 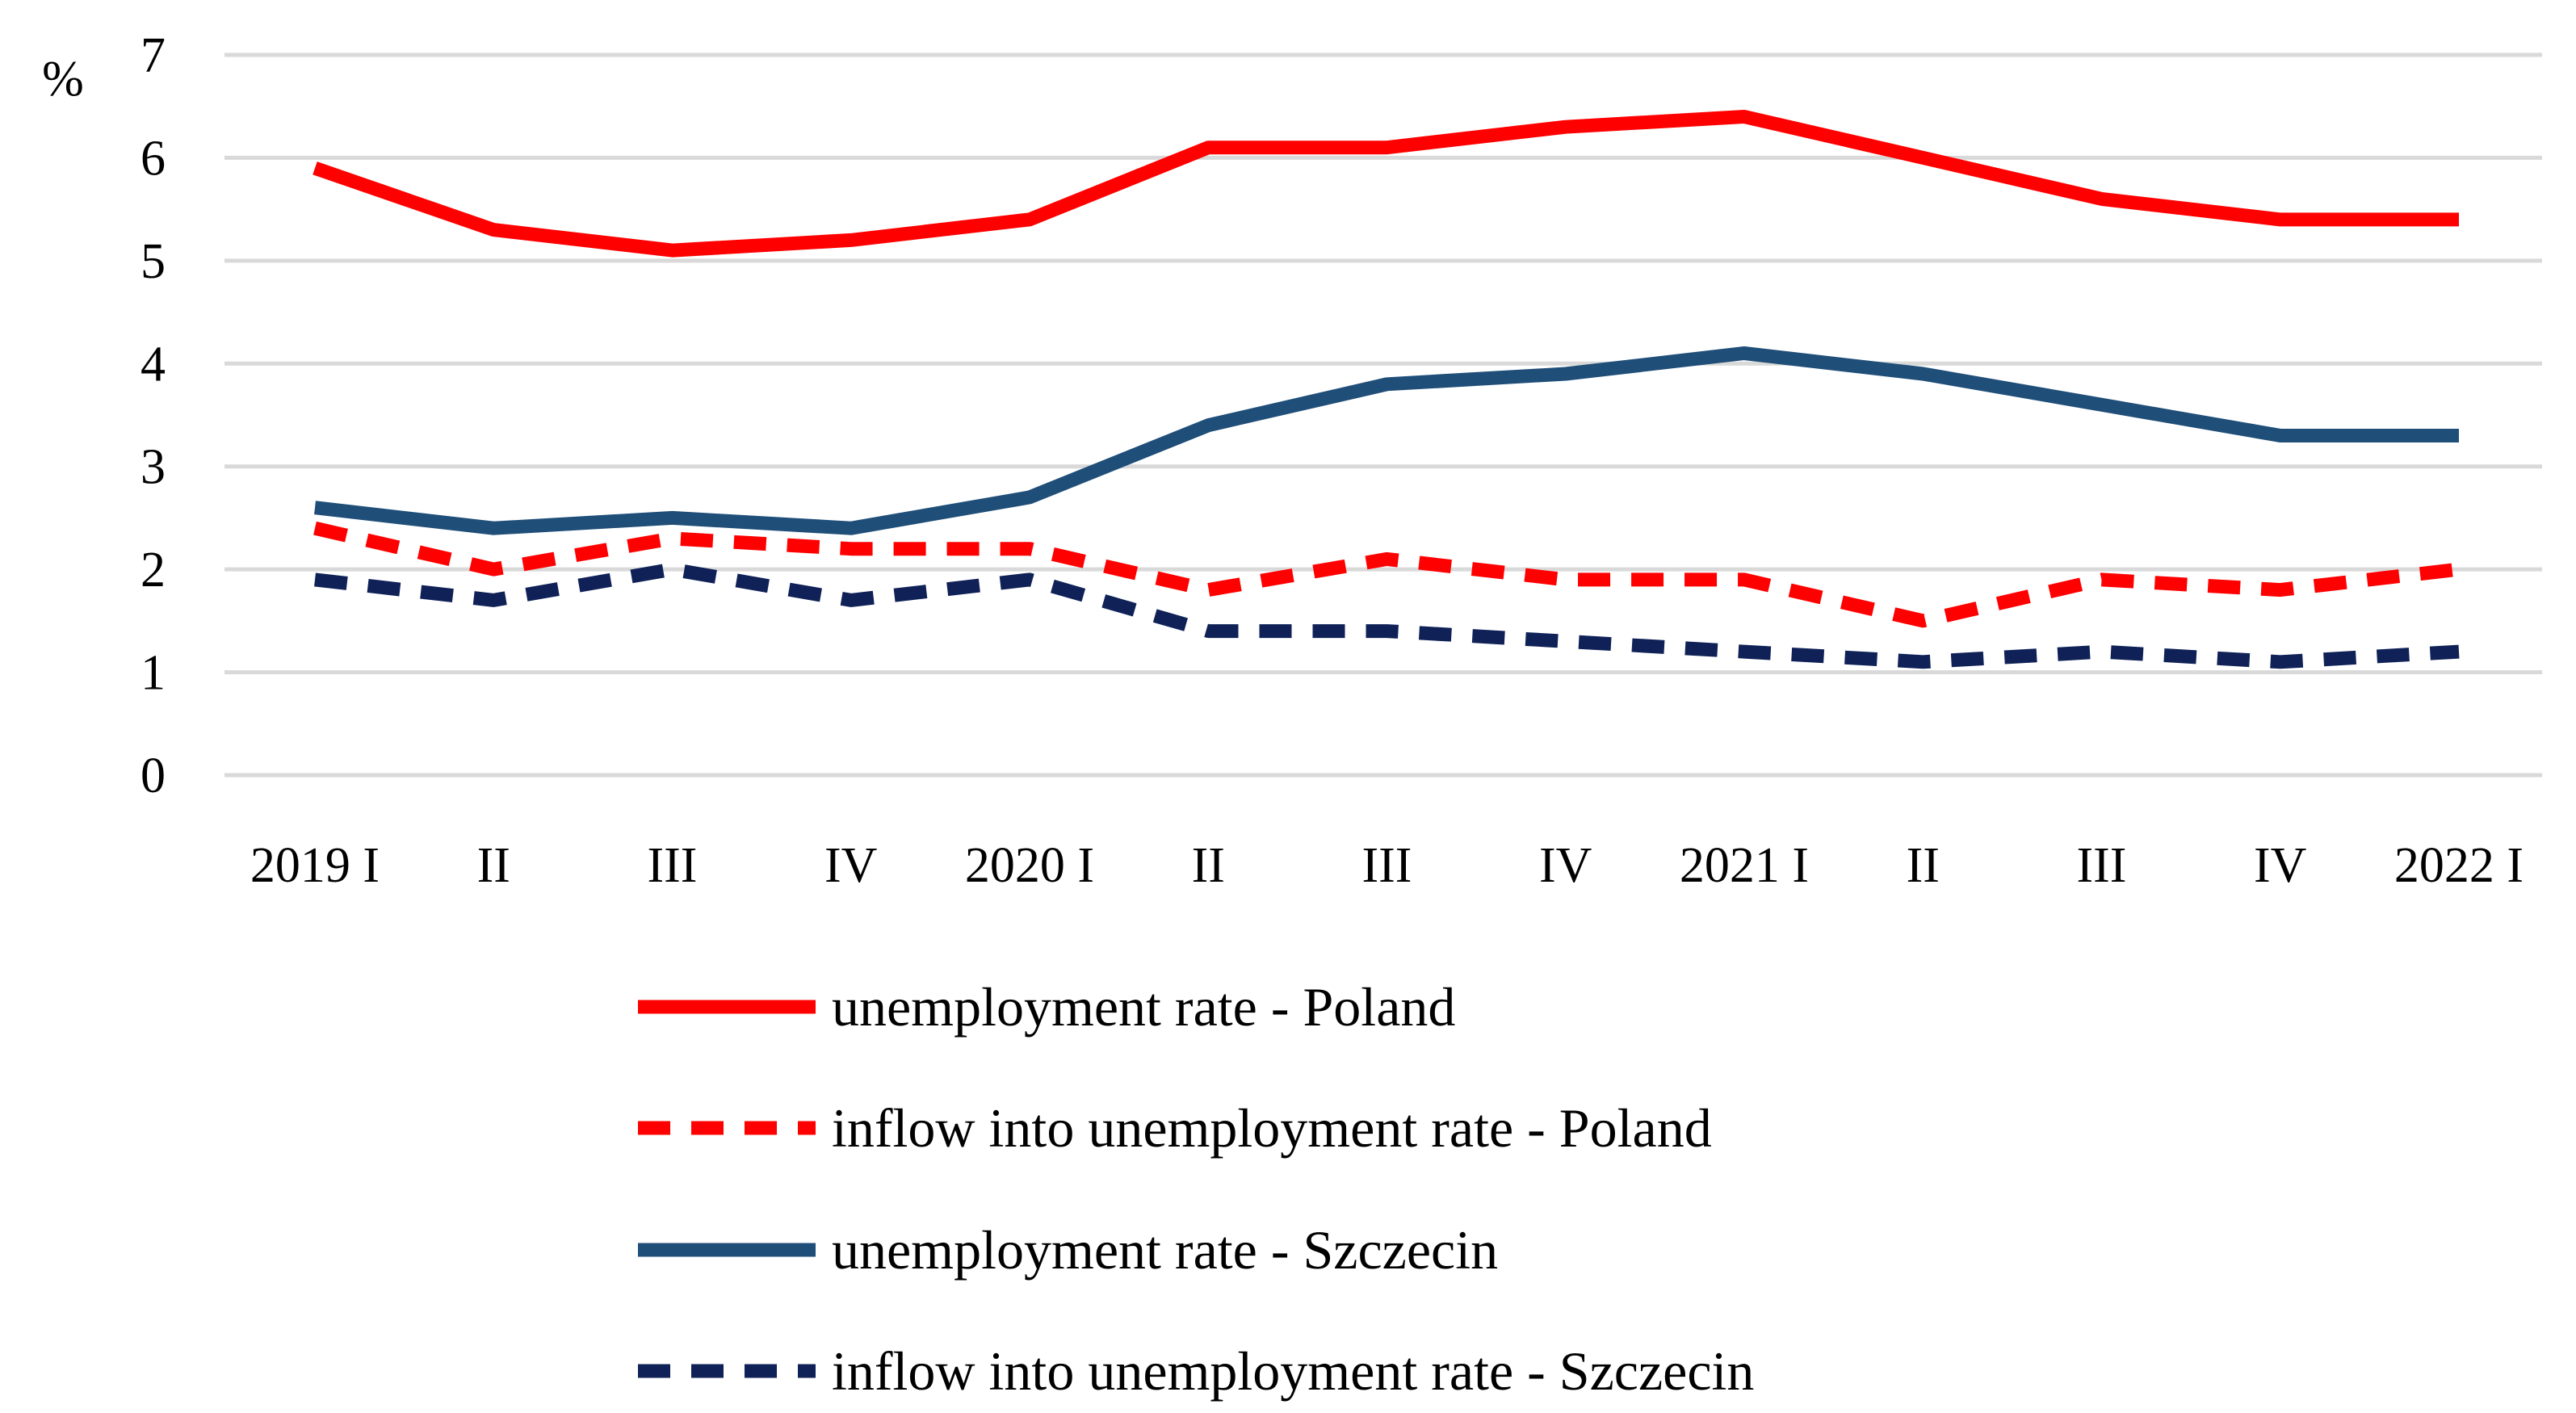 I want to click on legend-label: unemployment rate - Poland, so click(x=1143, y=1007).